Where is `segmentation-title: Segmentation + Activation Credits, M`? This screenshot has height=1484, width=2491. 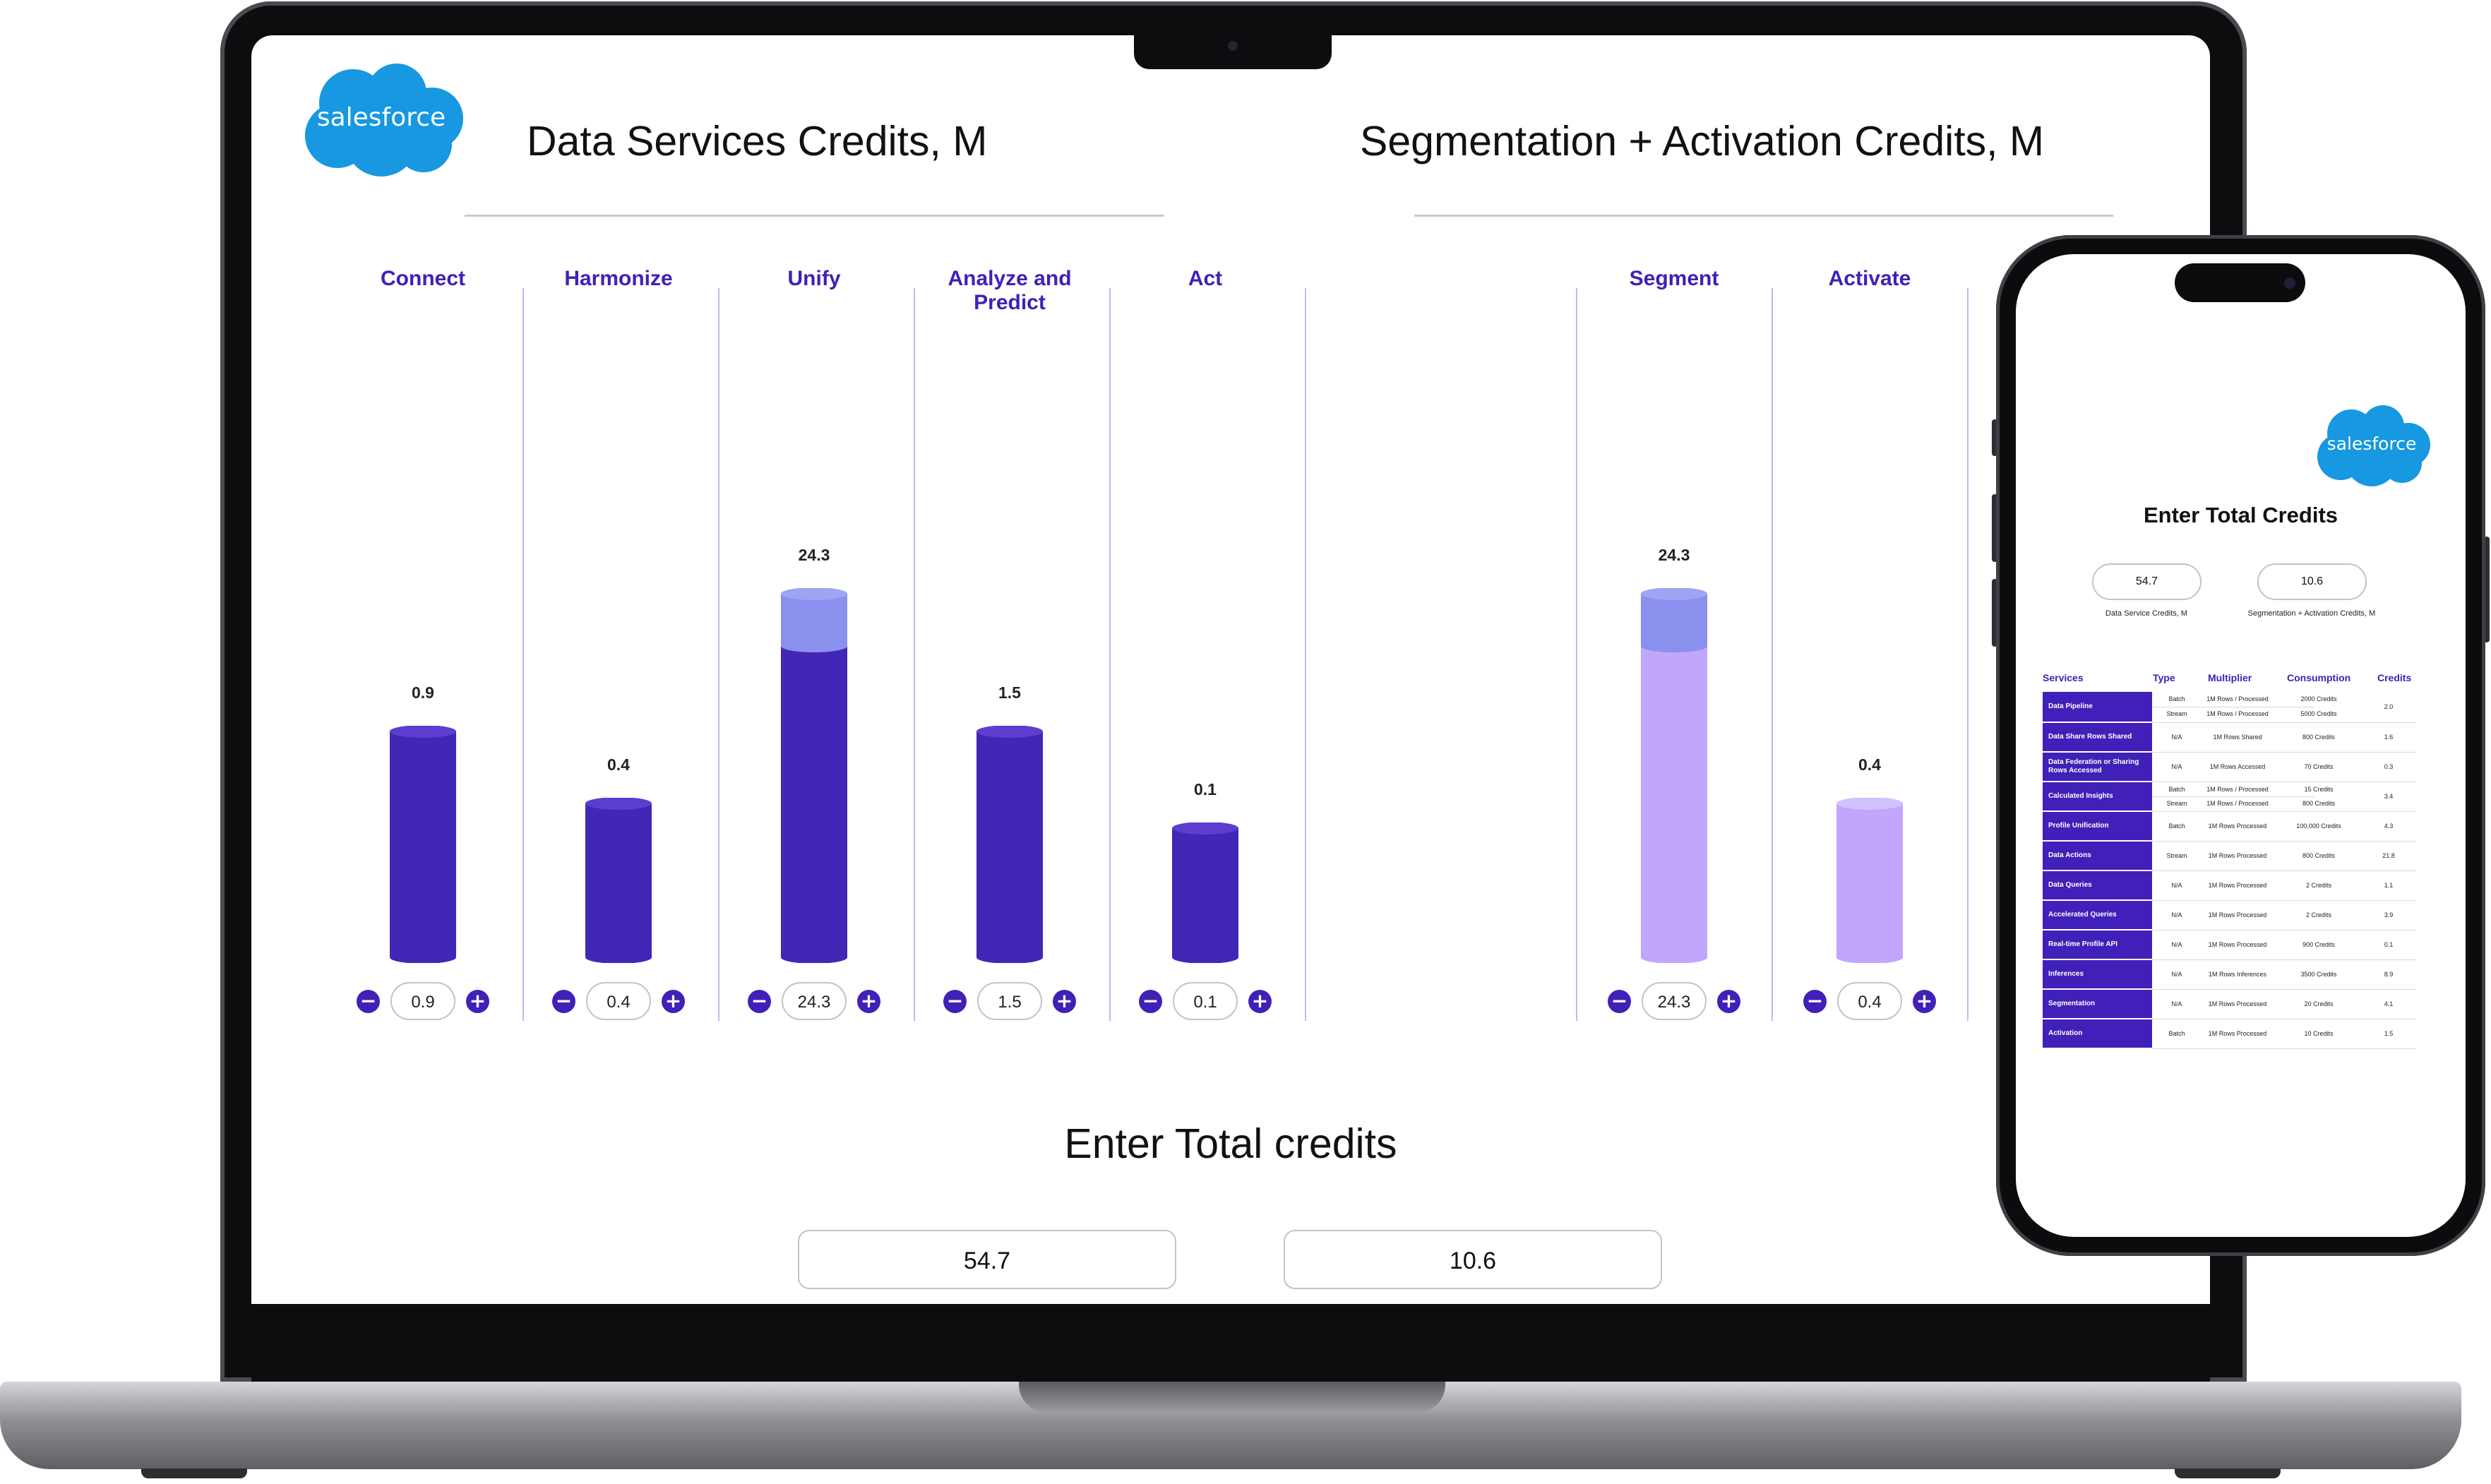
segmentation-title: Segmentation + Activation Credits, M is located at coordinates (1702, 141).